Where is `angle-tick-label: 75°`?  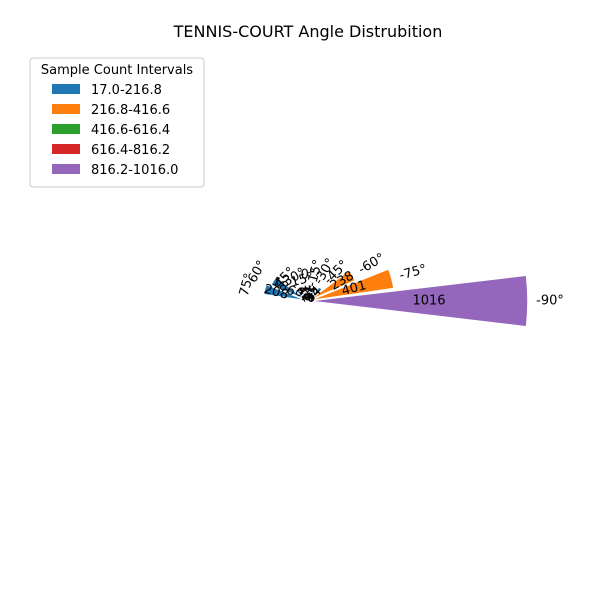 angle-tick-label: 75° is located at coordinates (247, 285).